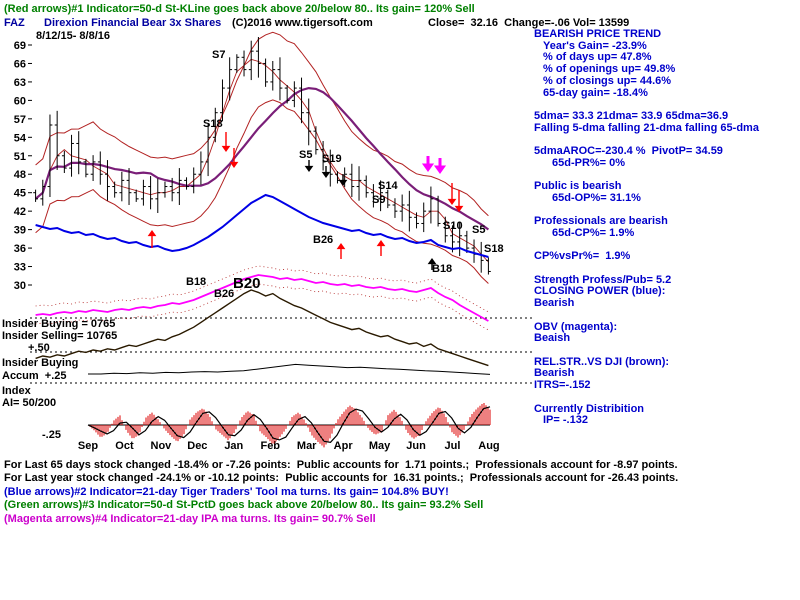 Image resolution: width=800 pixels, height=600 pixels. Describe the element at coordinates (529, 23) in the screenshot. I see `quote-summary: Close= 32.16 Change=-.06 Vol= 13599` at that location.